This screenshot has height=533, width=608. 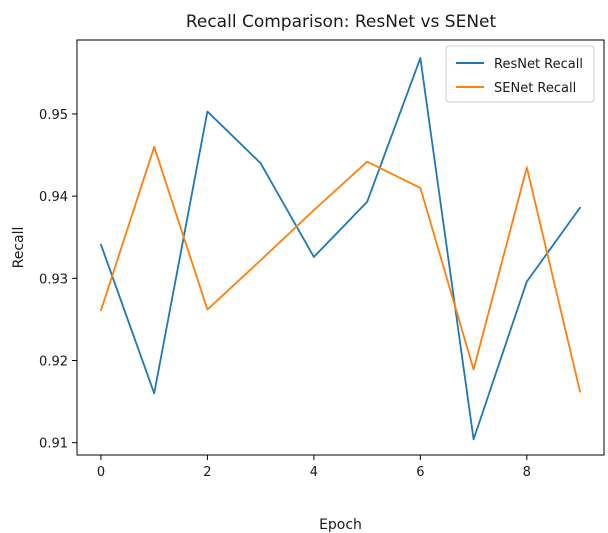 What do you see at coordinates (314, 472) in the screenshot?
I see `x-tick-label: 4` at bounding box center [314, 472].